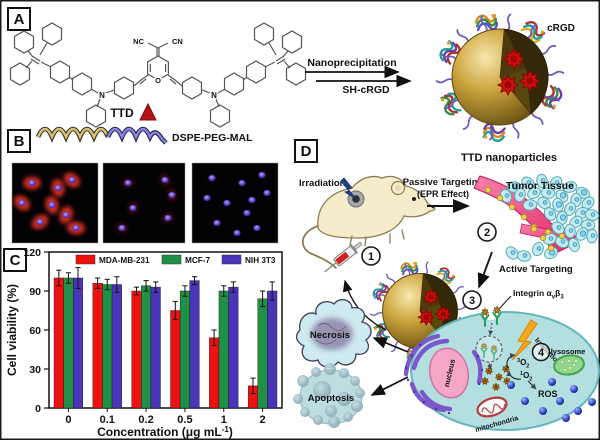 The width and height of the screenshot is (600, 440). What do you see at coordinates (329, 395) in the screenshot?
I see `apoptosis-cell-illustration: Apoptosis` at bounding box center [329, 395].